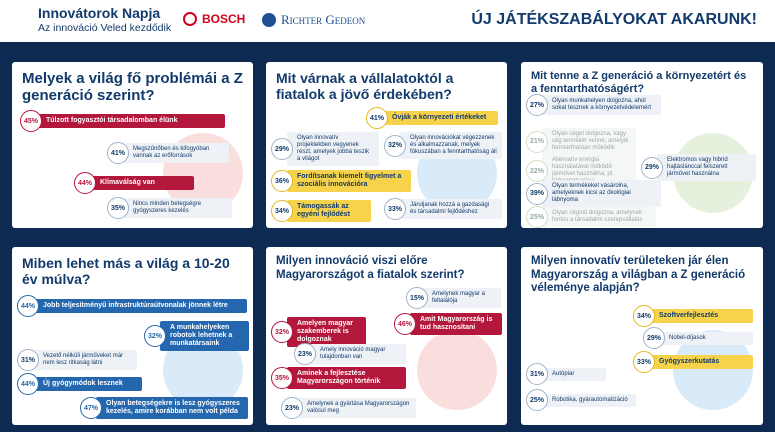 The height and width of the screenshot is (432, 775). What do you see at coordinates (305, 354) in the screenshot?
I see `percentage: 23%` at bounding box center [305, 354].